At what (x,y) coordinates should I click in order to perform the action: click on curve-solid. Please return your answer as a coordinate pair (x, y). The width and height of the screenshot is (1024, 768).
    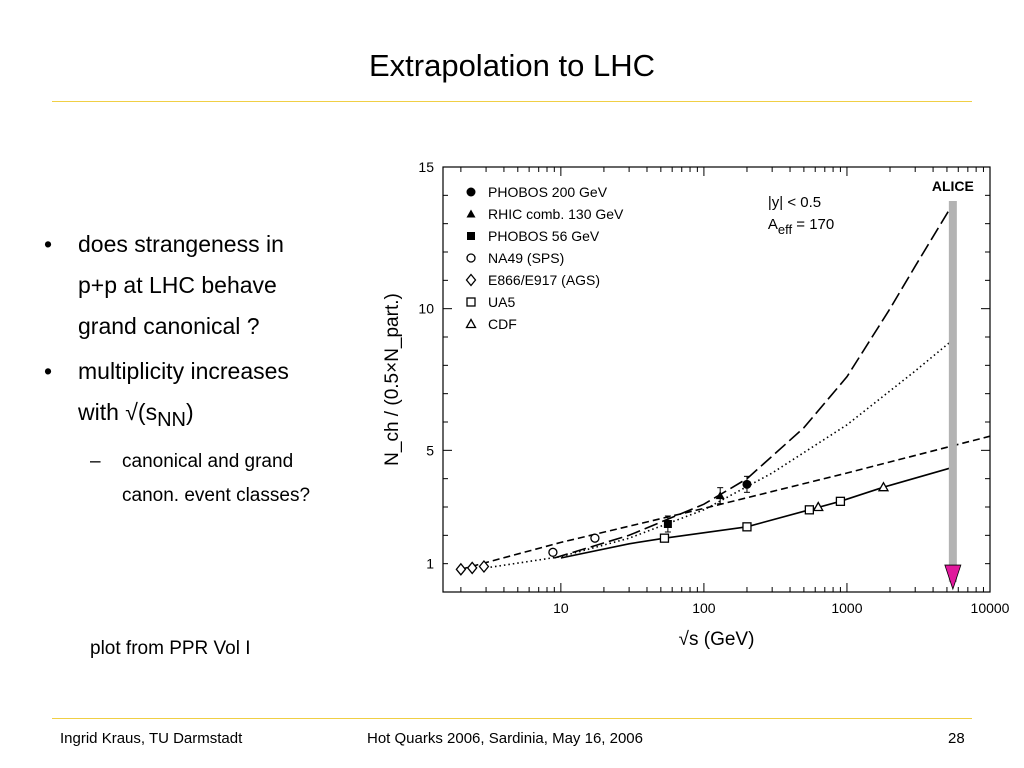
    Looking at the image, I should click on (757, 512).